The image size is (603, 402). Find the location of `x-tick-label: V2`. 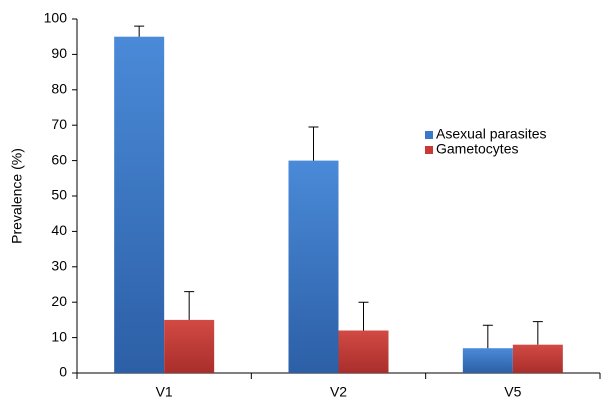

x-tick-label: V2 is located at coordinates (338, 392).